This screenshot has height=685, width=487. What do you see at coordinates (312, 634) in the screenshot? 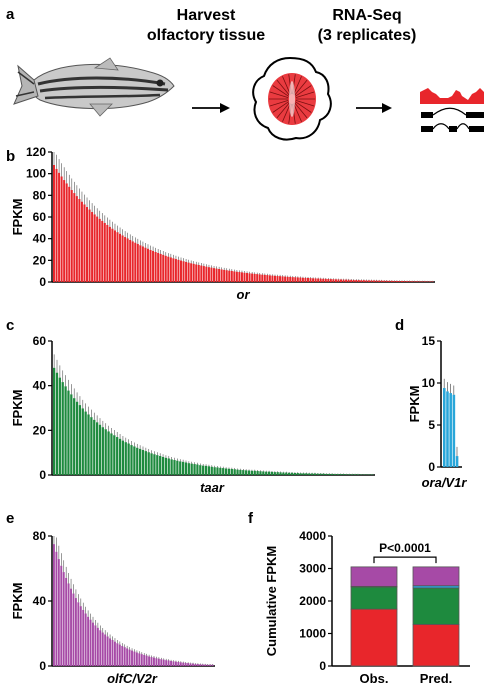
I see `y-tick-label: 1000` at bounding box center [312, 634].